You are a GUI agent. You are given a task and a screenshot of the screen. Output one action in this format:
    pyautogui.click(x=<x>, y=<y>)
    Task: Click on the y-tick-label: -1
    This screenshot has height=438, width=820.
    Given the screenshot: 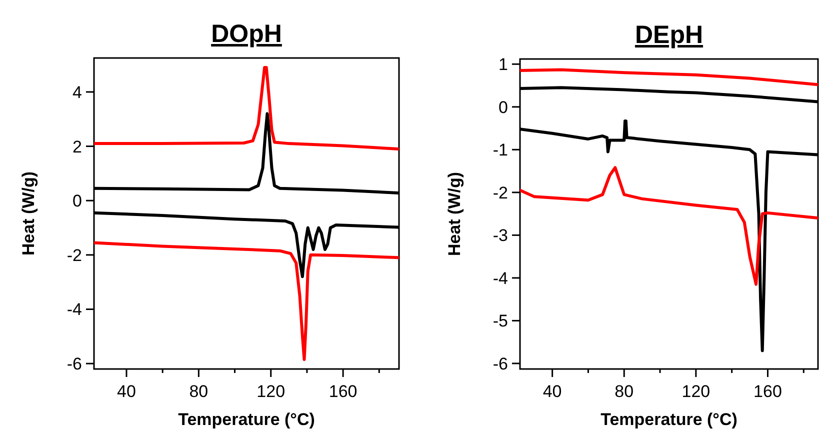 What is the action you would take?
    pyautogui.click(x=500, y=150)
    